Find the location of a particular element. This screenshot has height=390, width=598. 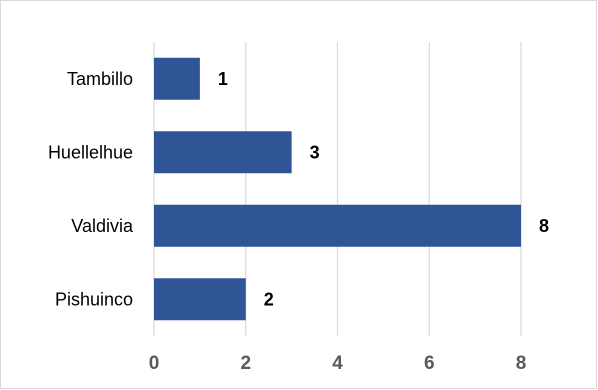

x-tick-label: 4 is located at coordinates (337, 363).